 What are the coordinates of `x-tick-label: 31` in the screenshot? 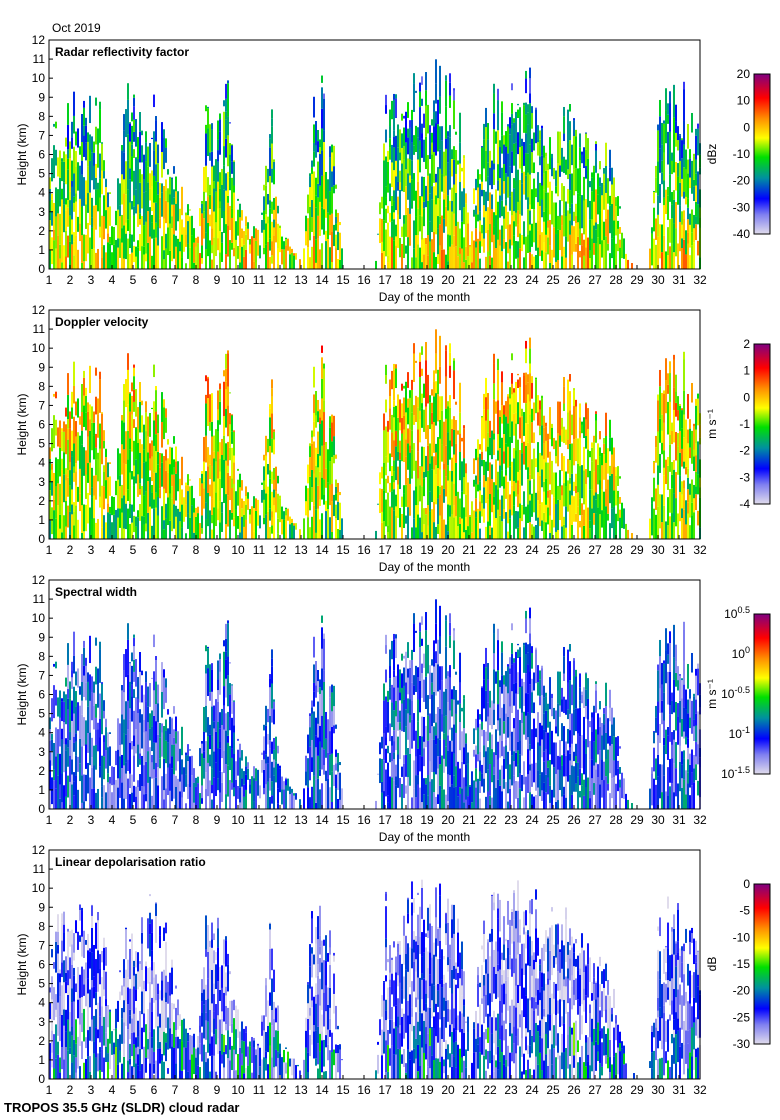 It's located at (679, 280).